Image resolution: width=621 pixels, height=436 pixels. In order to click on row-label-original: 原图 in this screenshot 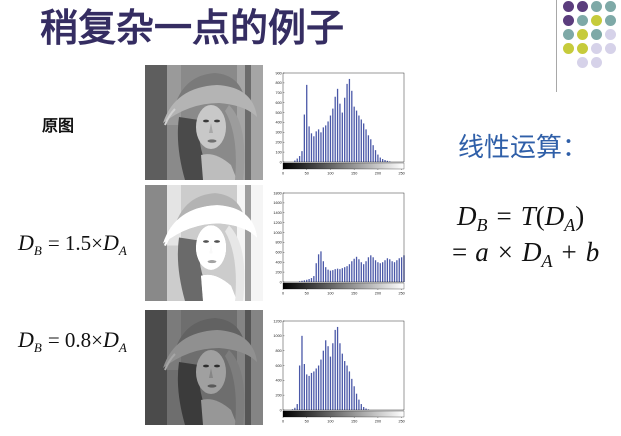, I will do `click(58, 125)`.